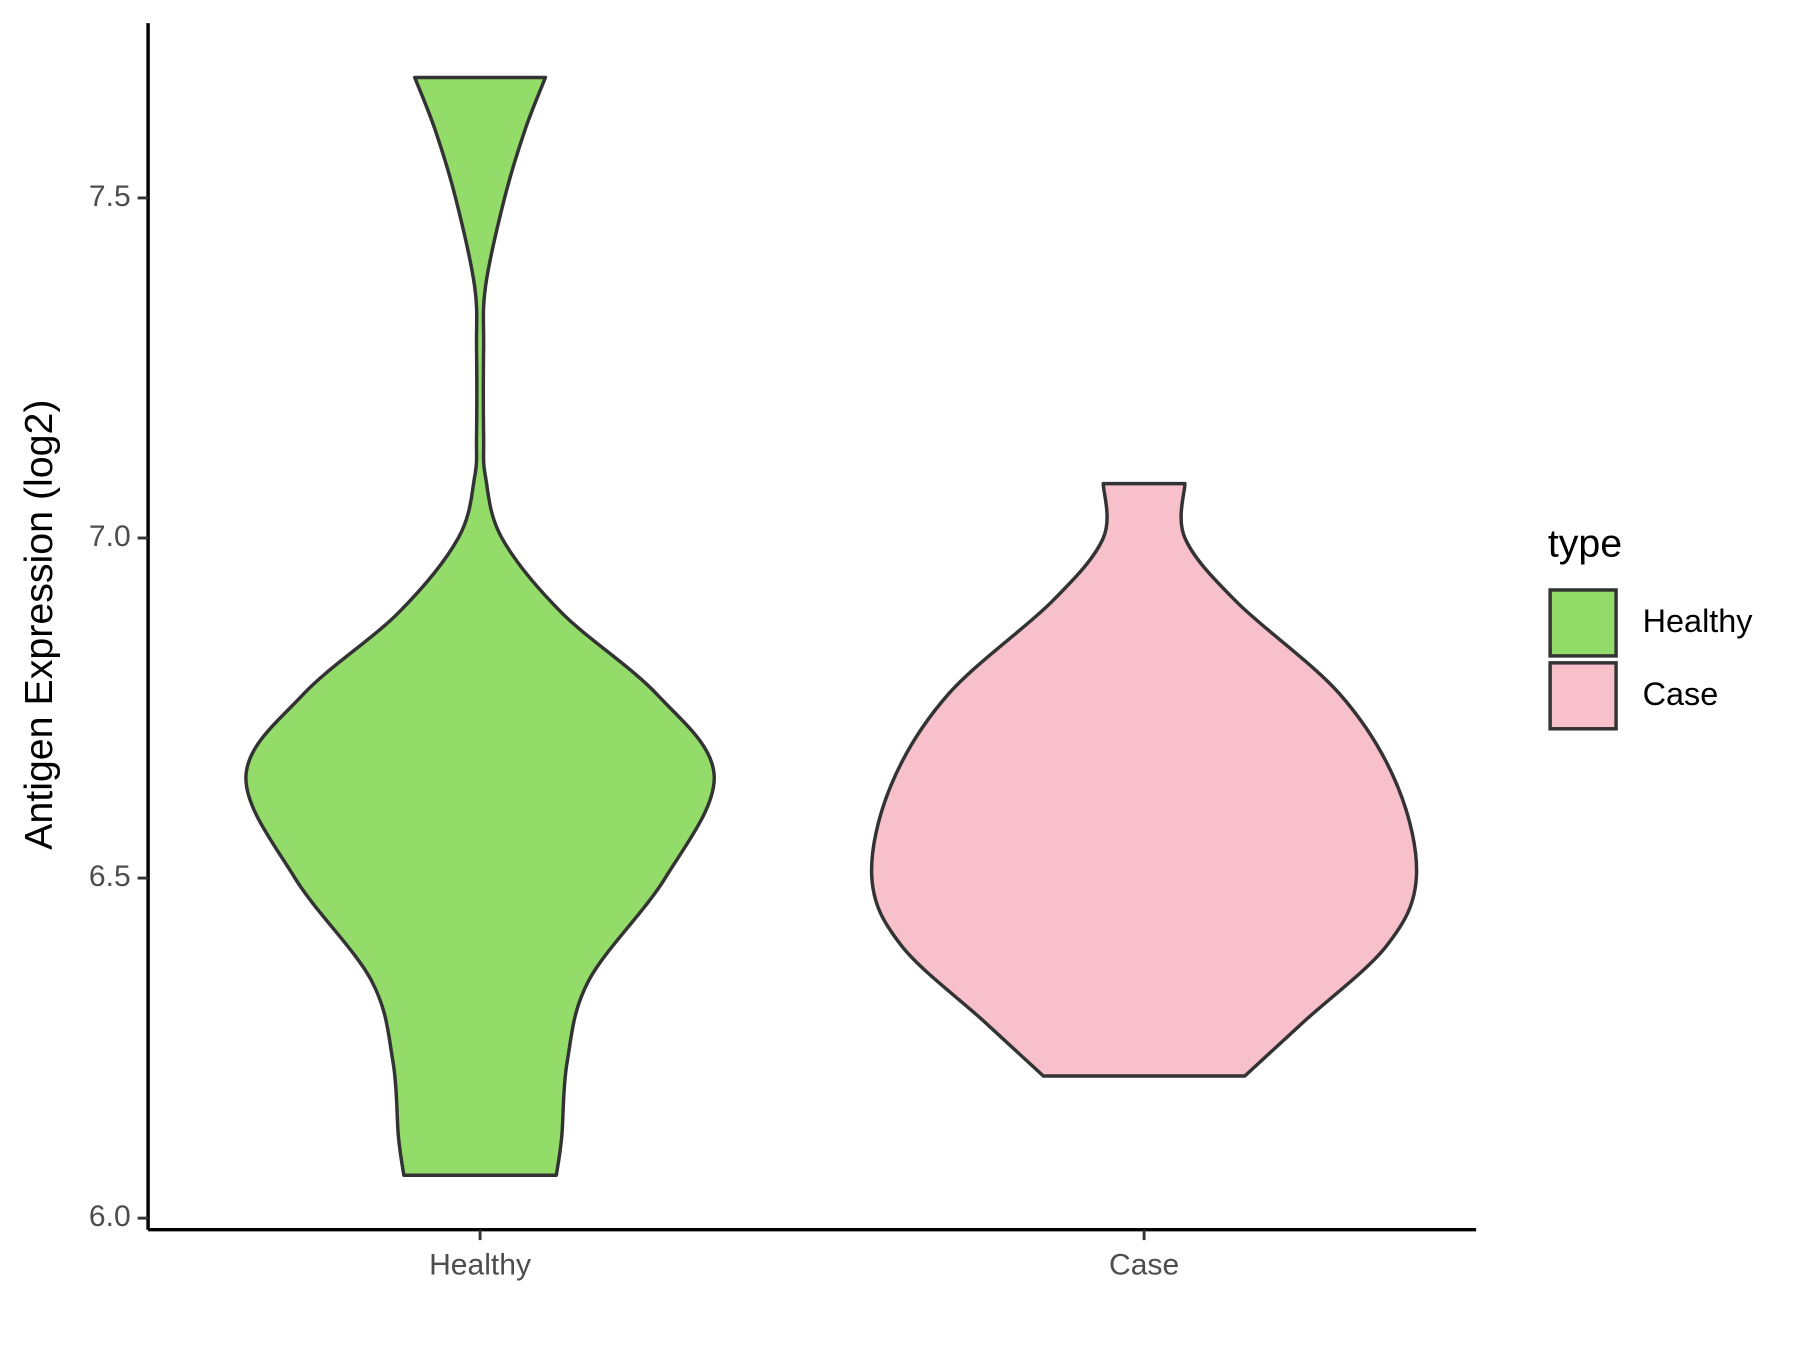 Image resolution: width=1800 pixels, height=1350 pixels. I want to click on y-tick-label: 7.5, so click(110, 196).